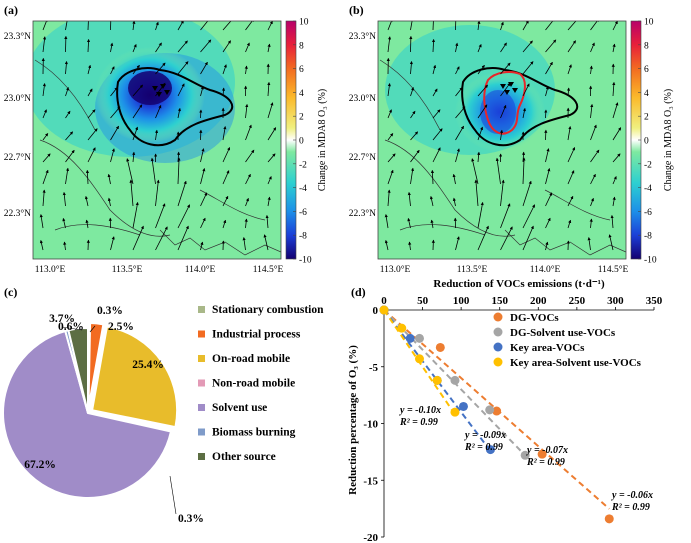 Image resolution: width=691 pixels, height=543 pixels. Describe the element at coordinates (301, 118) in the screenshot. I see `colorbar-tick-label: 2` at that location.